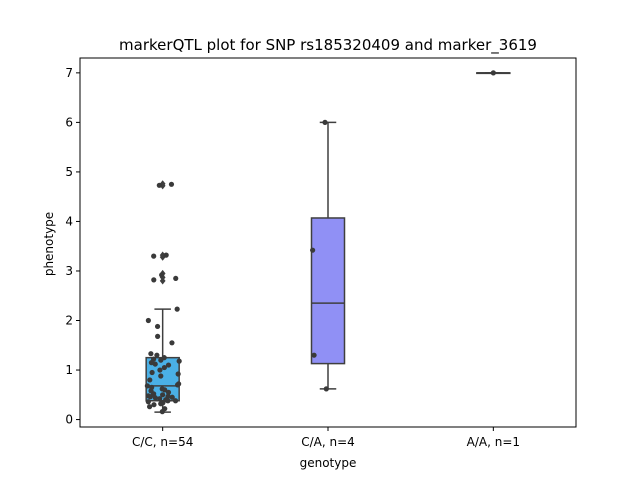 Image resolution: width=640 pixels, height=480 pixels. I want to click on y-tick-label: 5, so click(69, 172).